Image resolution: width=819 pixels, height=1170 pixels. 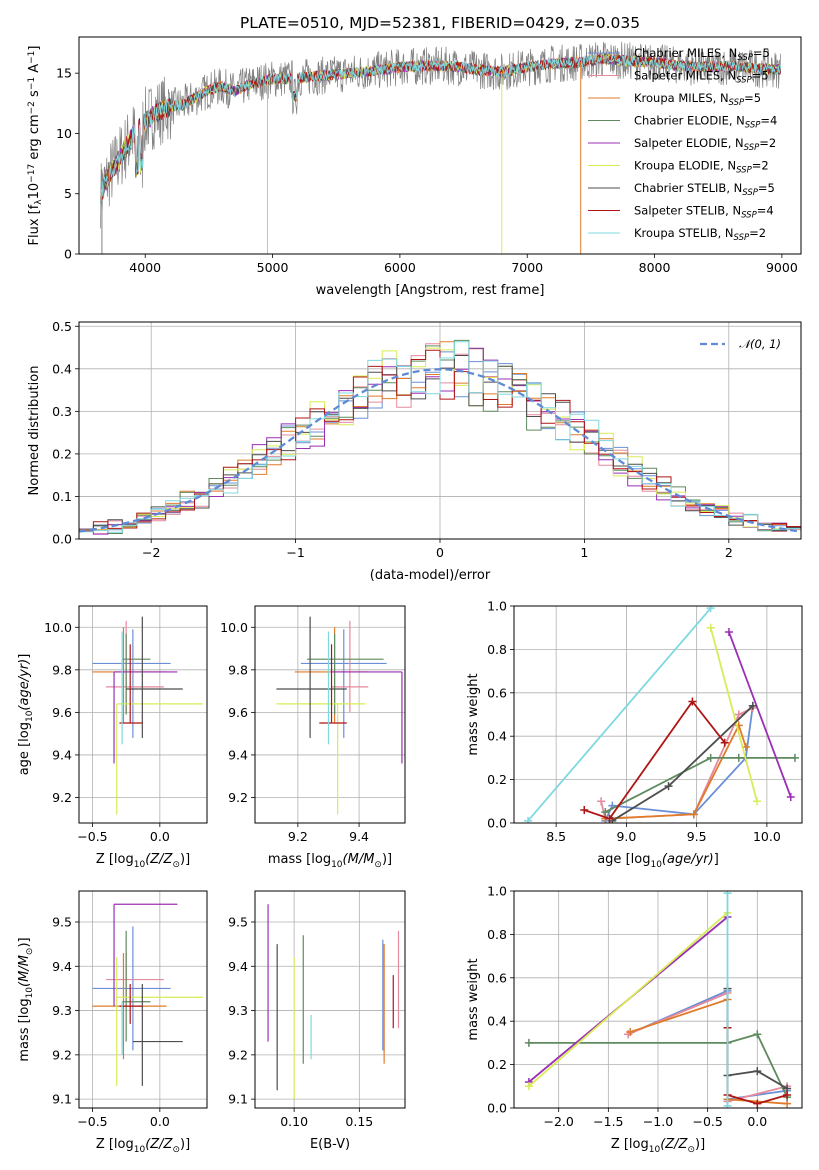 I want to click on legend-entry: 𝒩(0, 1), so click(x=760, y=344).